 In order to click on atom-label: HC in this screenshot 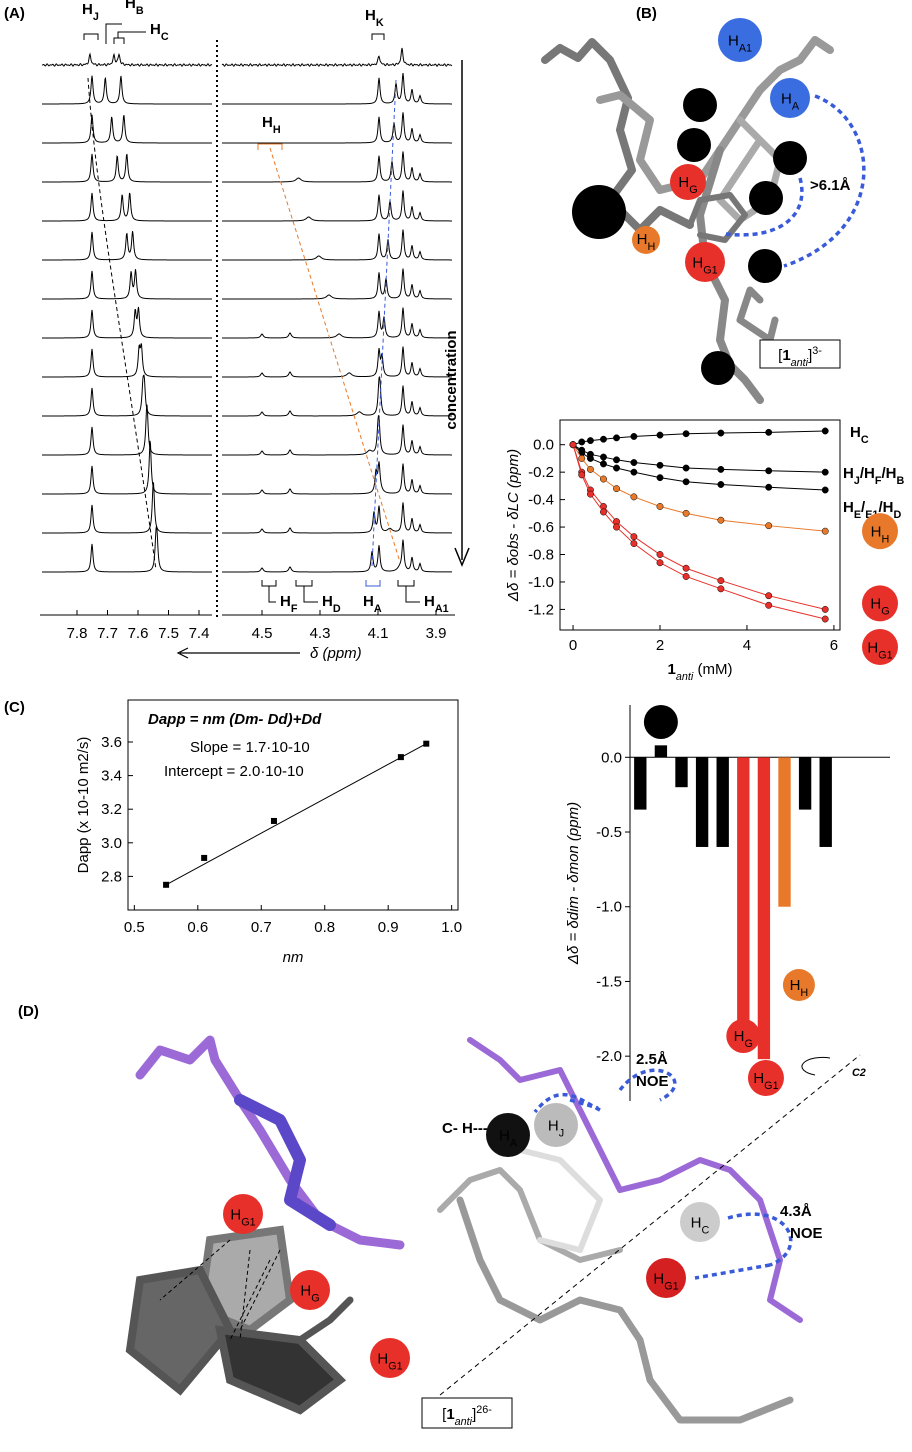, I will do `click(700, 1225)`.